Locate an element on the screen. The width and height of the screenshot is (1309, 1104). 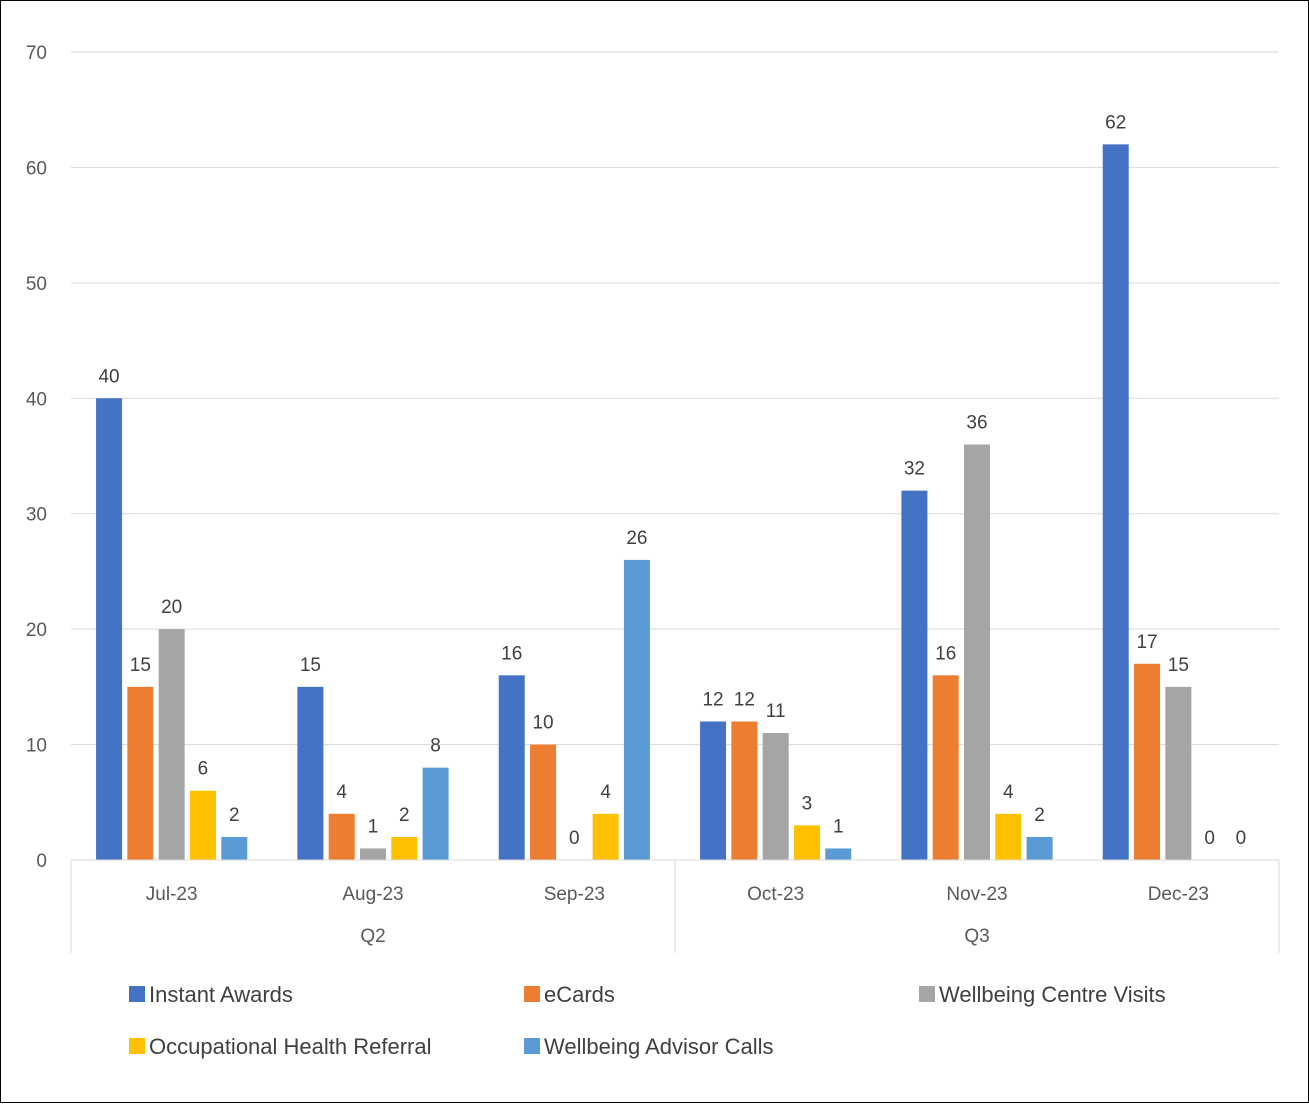
x-tick-label: Dec-23 is located at coordinates (1178, 894).